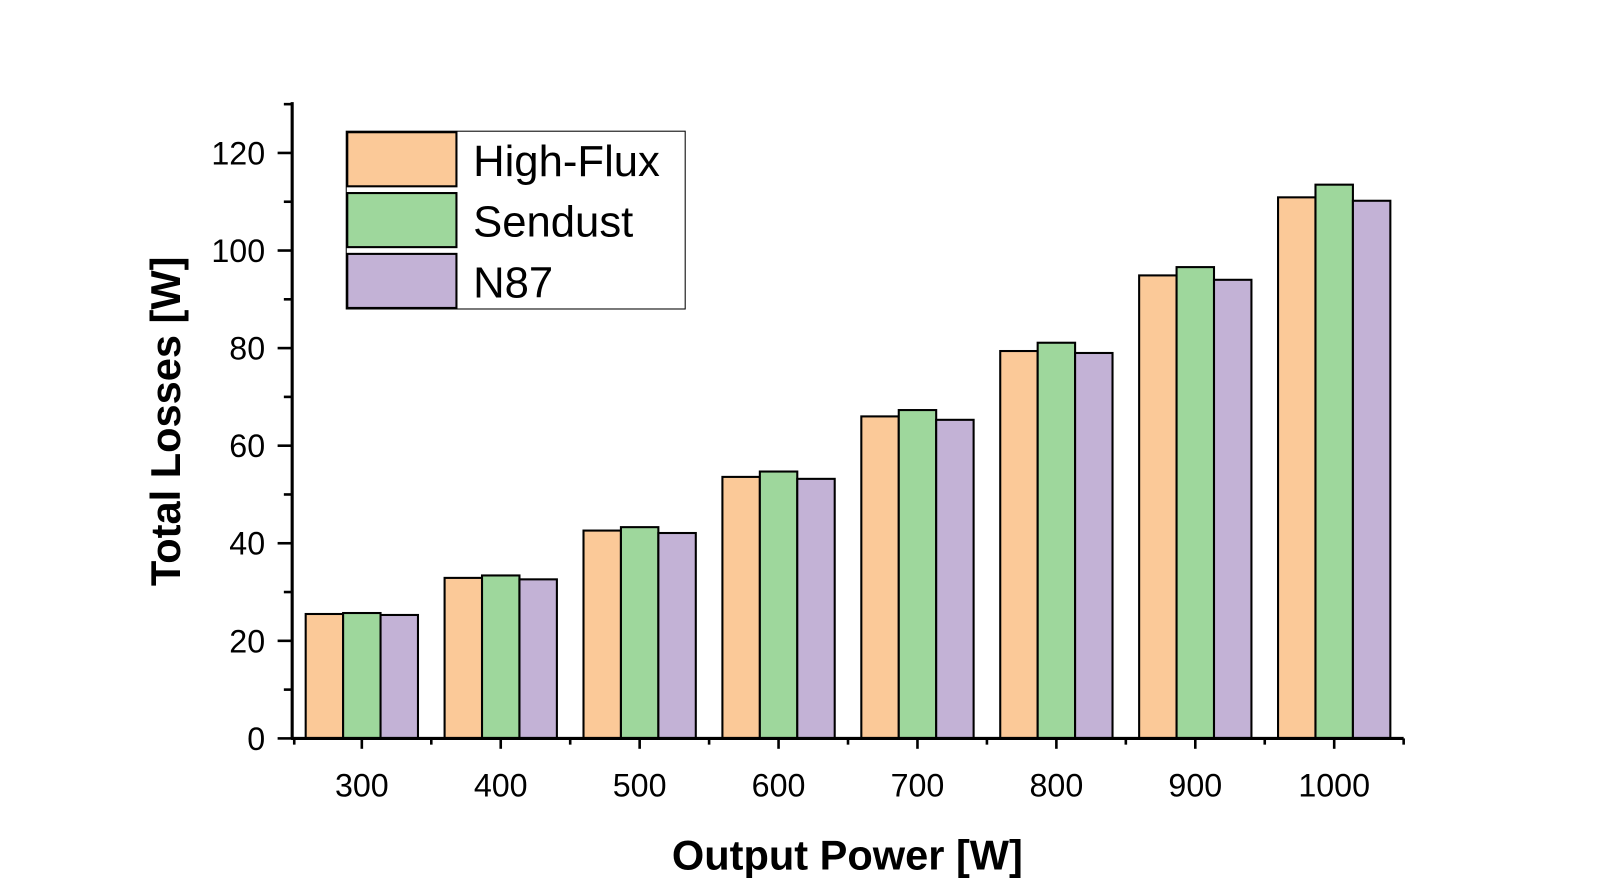 The image size is (1622, 880). Describe the element at coordinates (402, 220) in the screenshot. I see `legend-swatch-sendust` at that location.